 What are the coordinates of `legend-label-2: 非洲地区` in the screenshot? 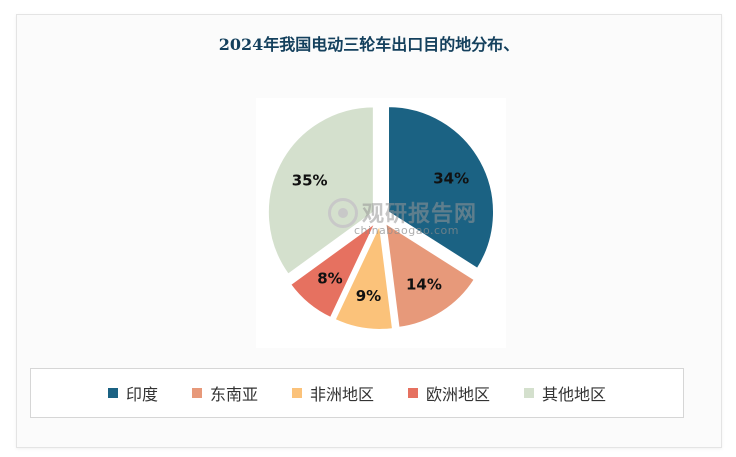 It's located at (341, 394).